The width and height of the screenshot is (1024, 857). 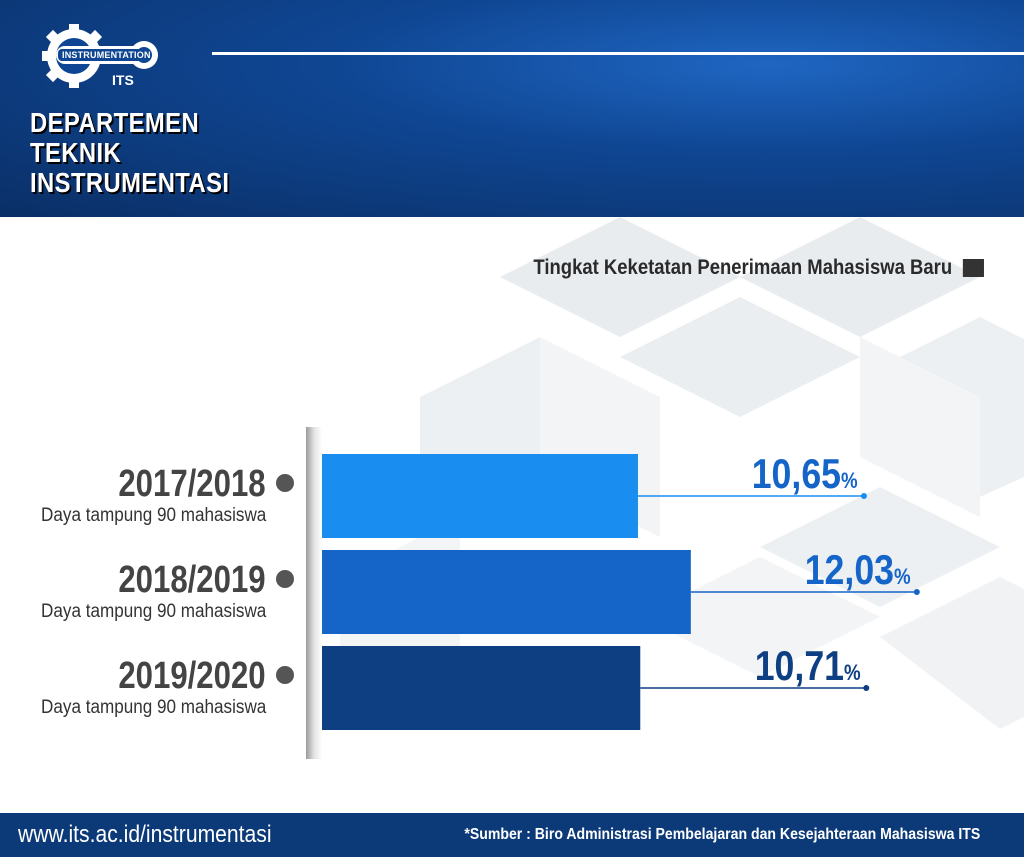 I want to click on value-number: 10,71, so click(x=799, y=665).